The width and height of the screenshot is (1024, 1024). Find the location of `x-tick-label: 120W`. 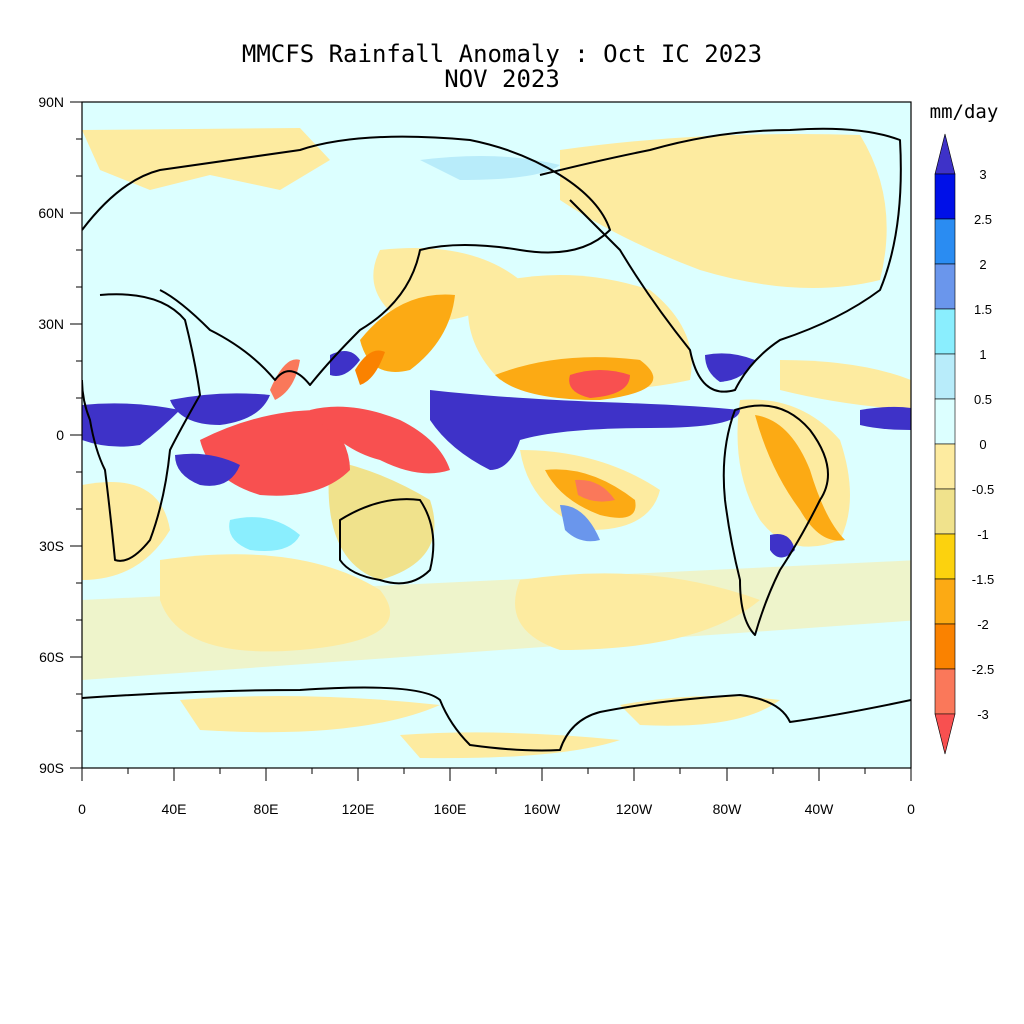

x-tick-label: 120W is located at coordinates (634, 809).